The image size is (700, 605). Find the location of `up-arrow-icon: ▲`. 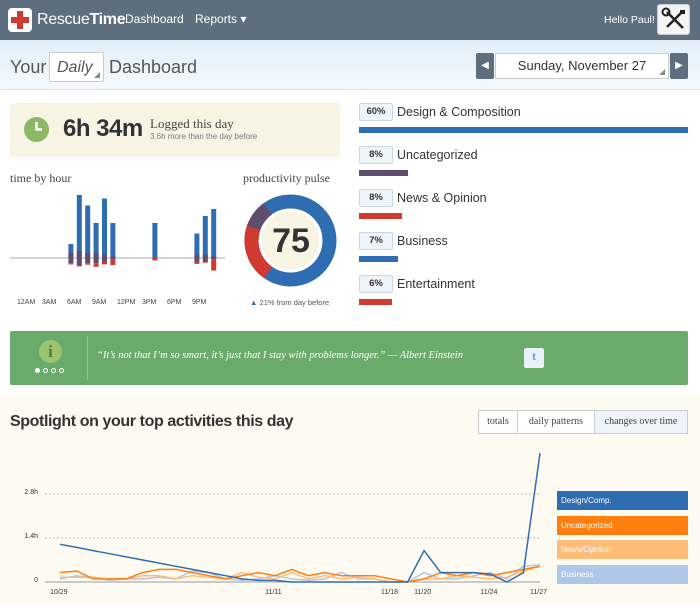

up-arrow-icon: ▲ is located at coordinates (254, 302).